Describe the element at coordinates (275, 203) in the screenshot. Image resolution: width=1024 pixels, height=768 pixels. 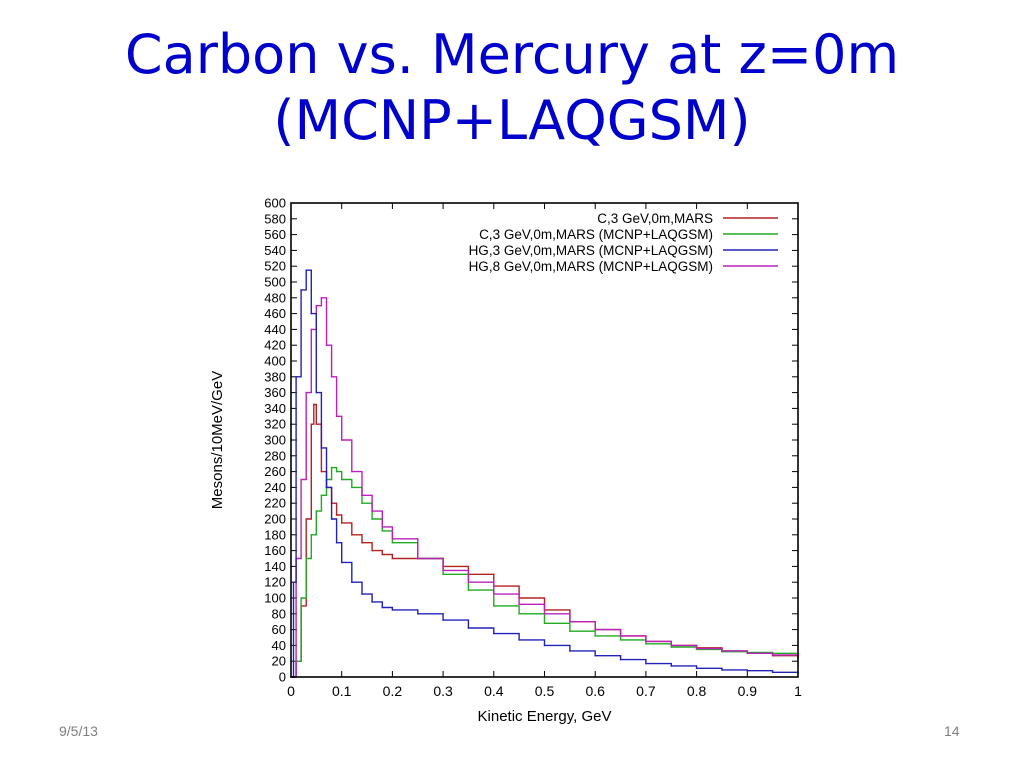
I see `y-tick-label: 600` at that location.